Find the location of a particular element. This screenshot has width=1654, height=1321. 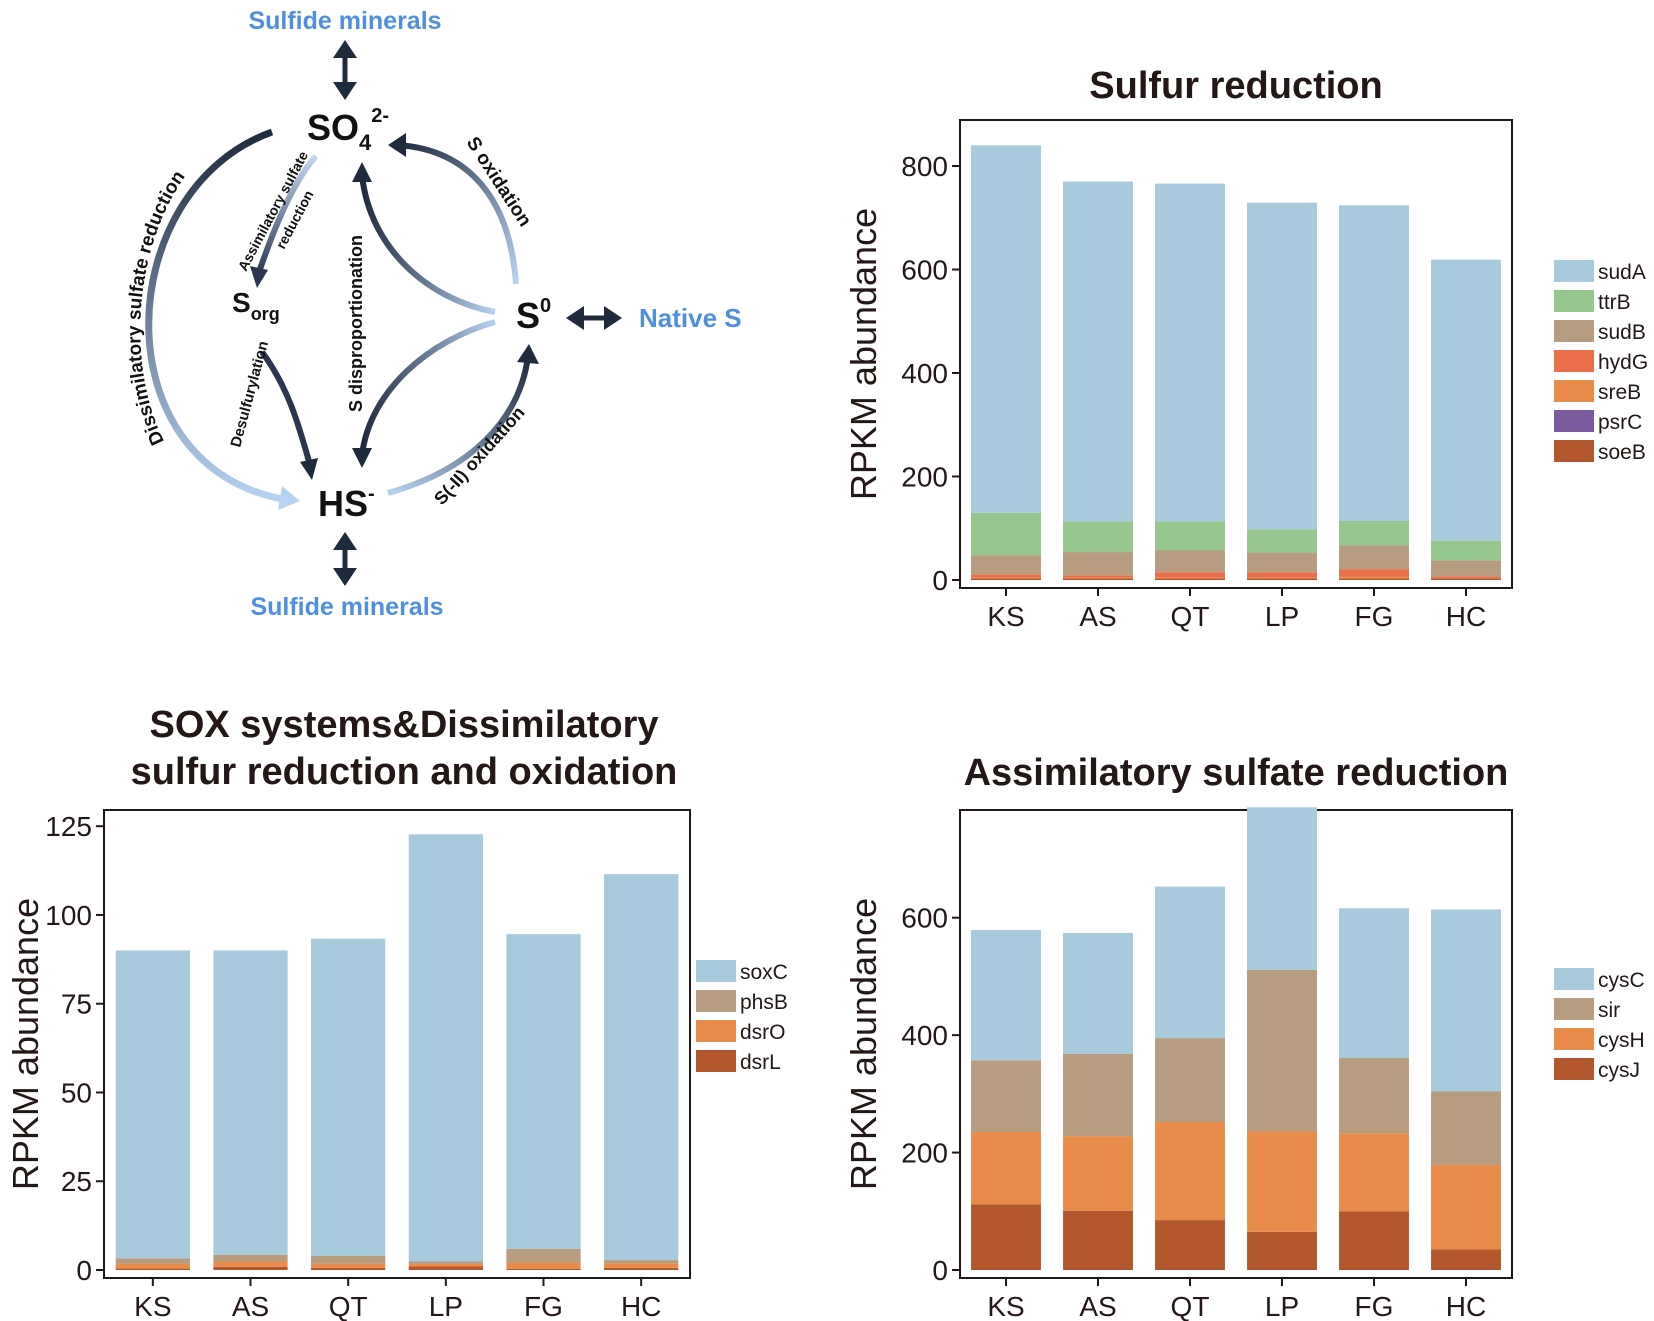

bar-segment-soxC-FG is located at coordinates (543, 1091).